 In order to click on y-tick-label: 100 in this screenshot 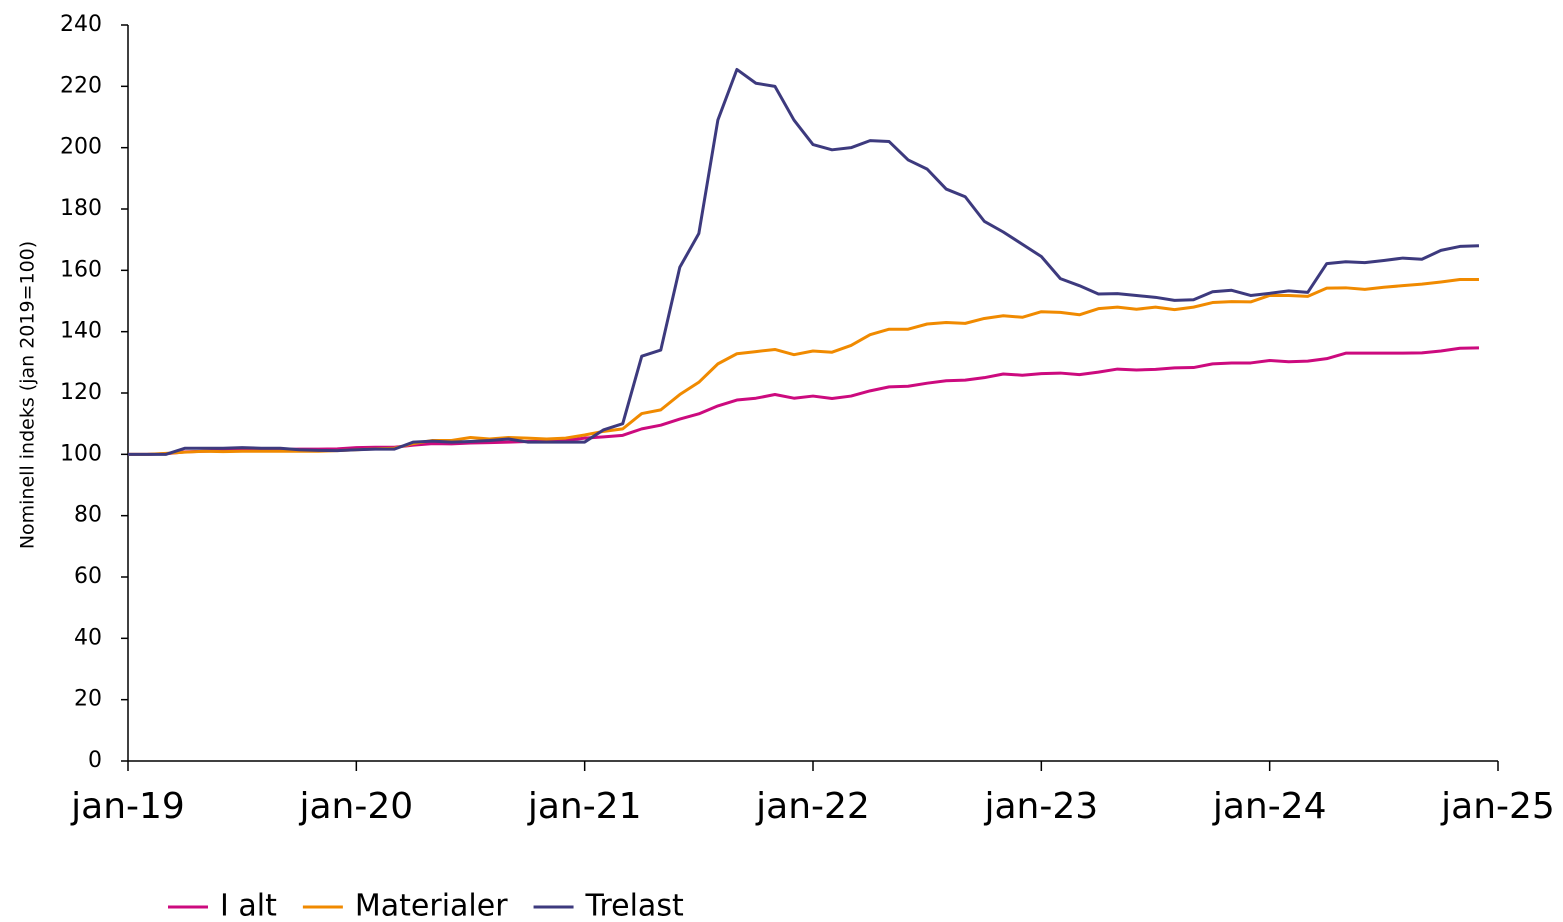, I will do `click(81, 453)`.